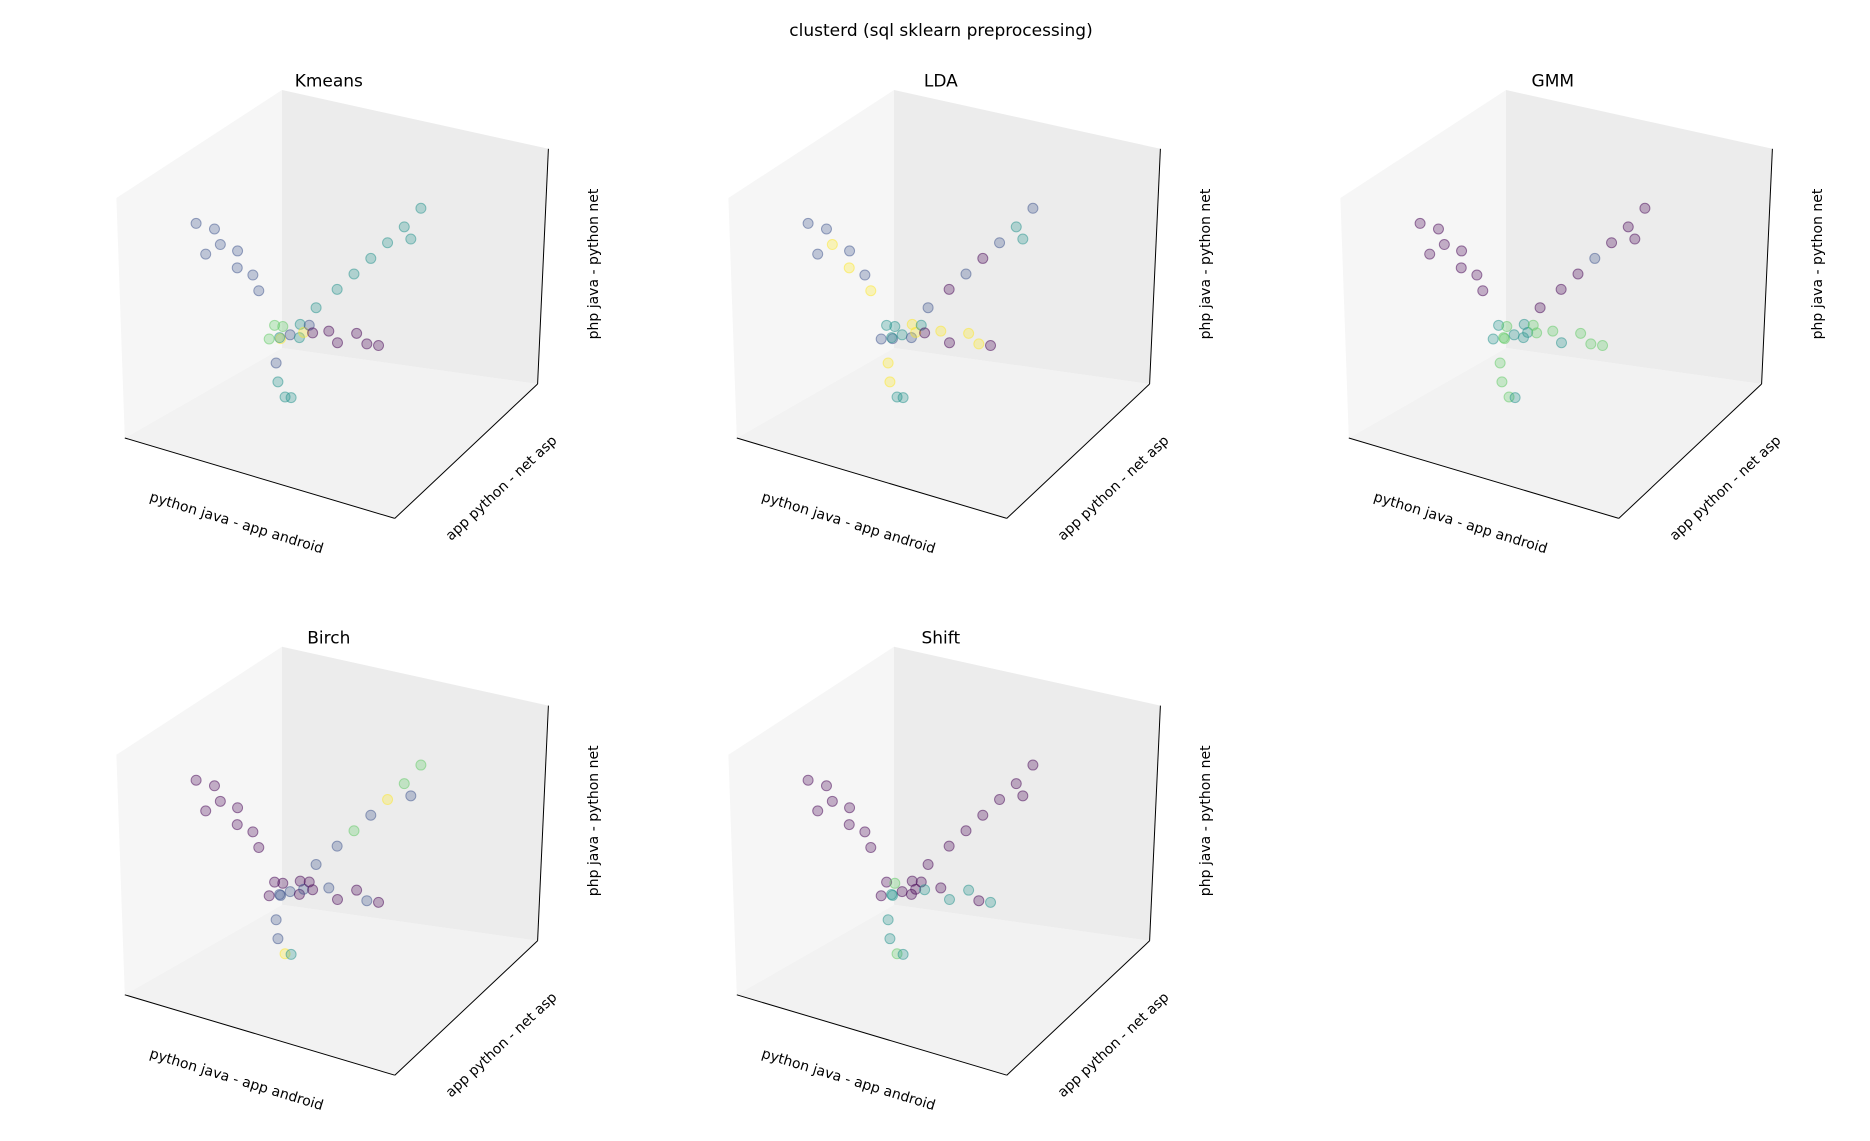 The height and width of the screenshot is (1141, 1870). What do you see at coordinates (328, 638) in the screenshot?
I see `subplot-title: Birch` at bounding box center [328, 638].